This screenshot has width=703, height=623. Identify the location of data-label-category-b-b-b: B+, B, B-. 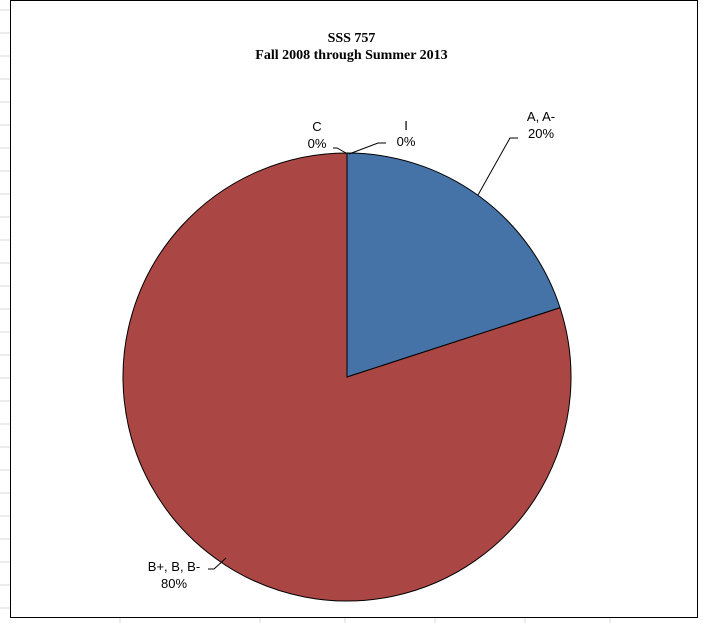
(174, 566).